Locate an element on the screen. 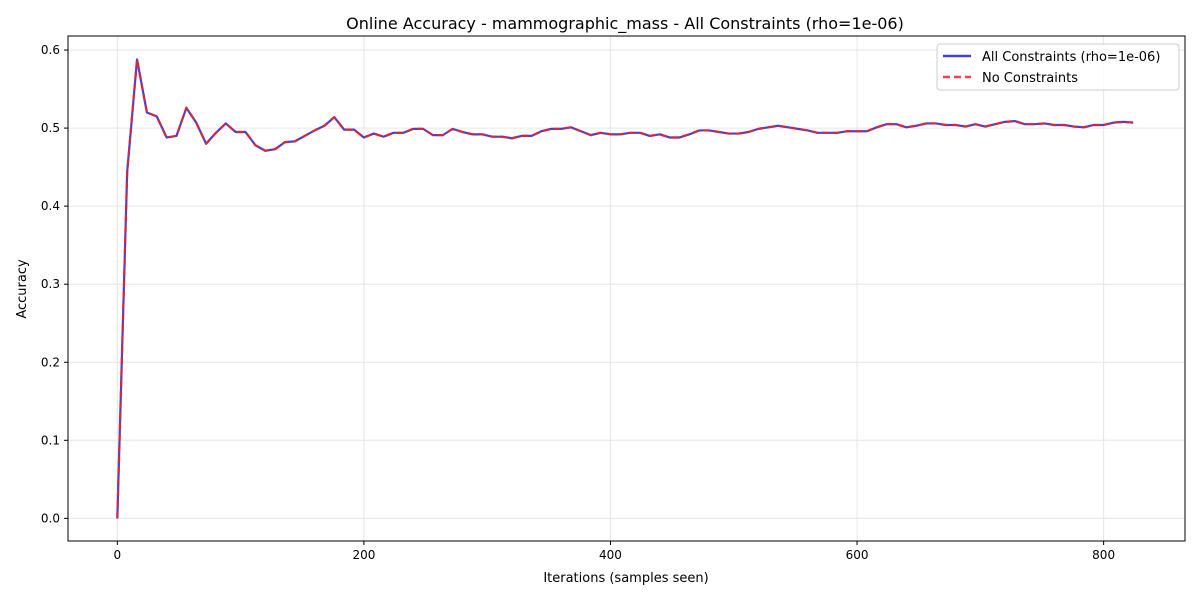 This screenshot has height=600, width=1200. x-tick-label: 600 is located at coordinates (857, 555).